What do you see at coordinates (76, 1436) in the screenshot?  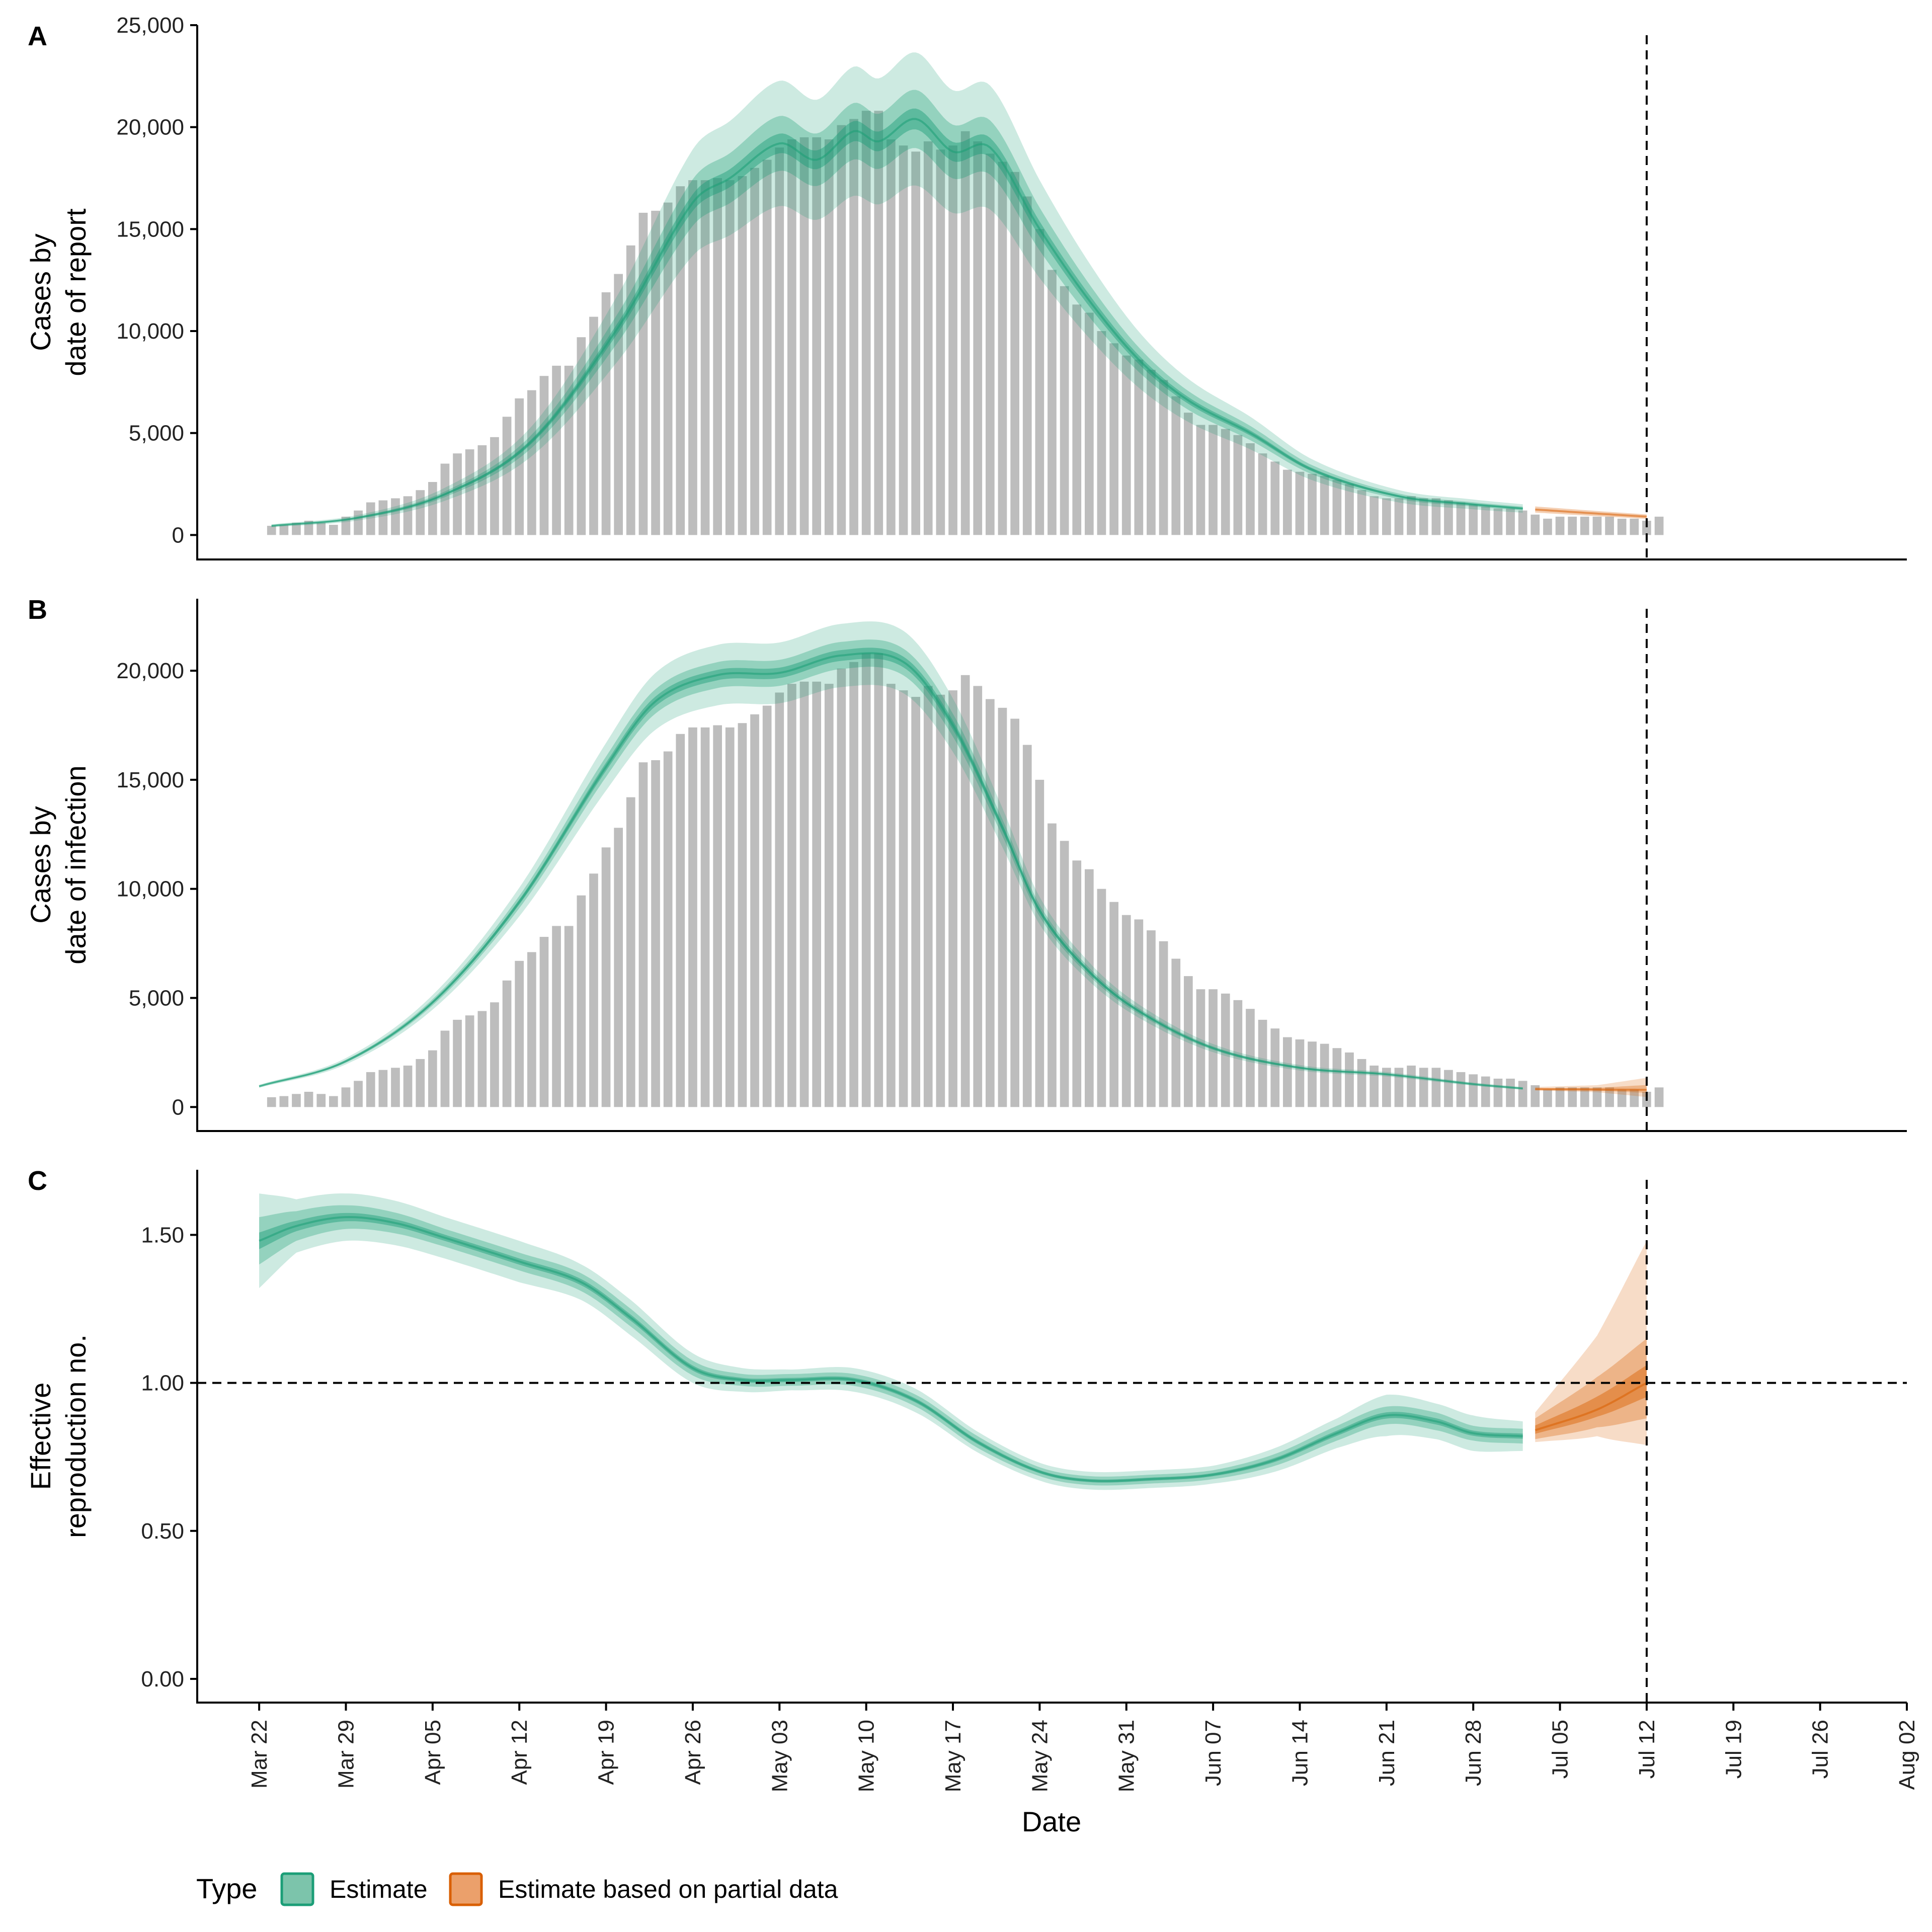 I see `panel-c-y-axis-title-line-2: reproduction no.` at bounding box center [76, 1436].